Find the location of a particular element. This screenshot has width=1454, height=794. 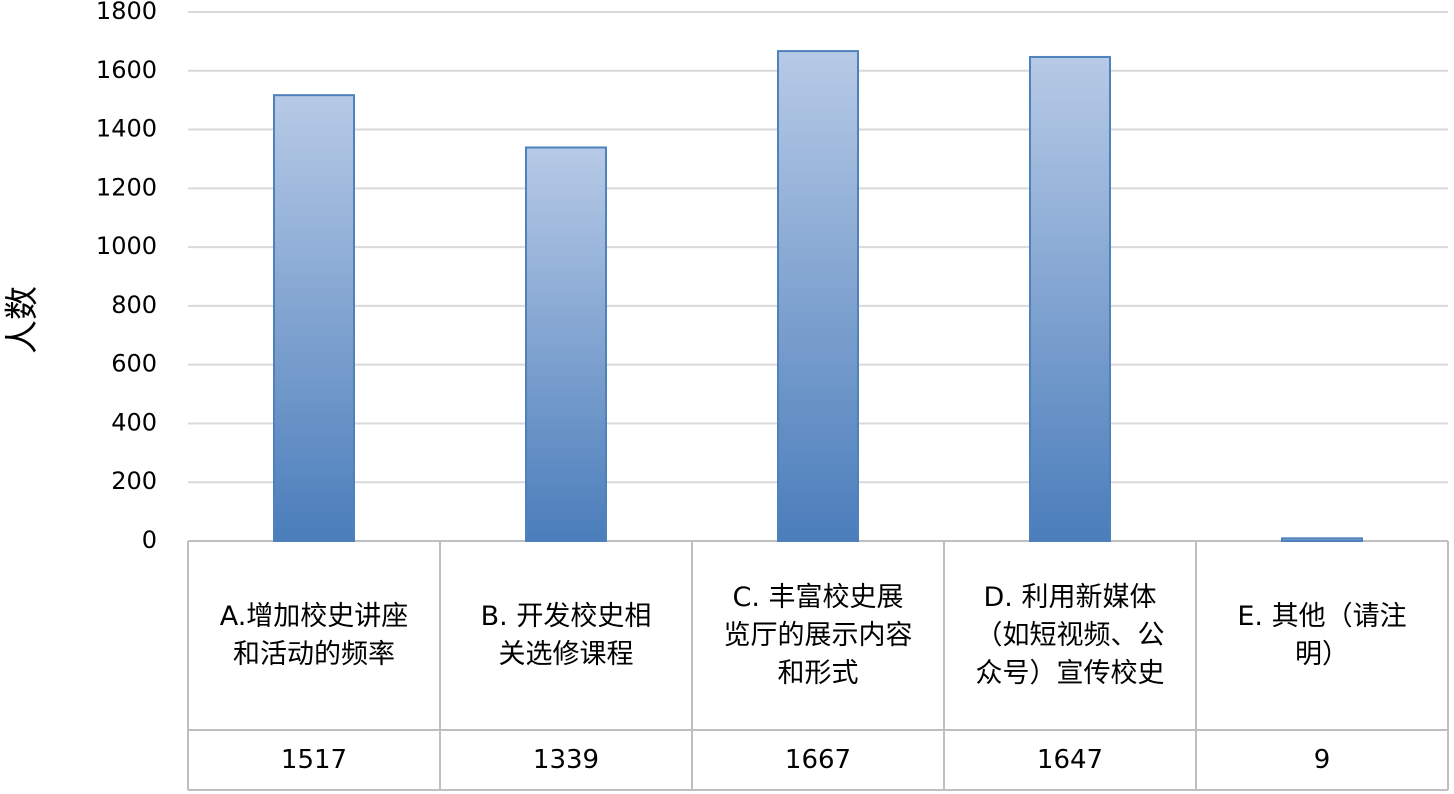

y-tick-label: 200 is located at coordinates (134, 481).